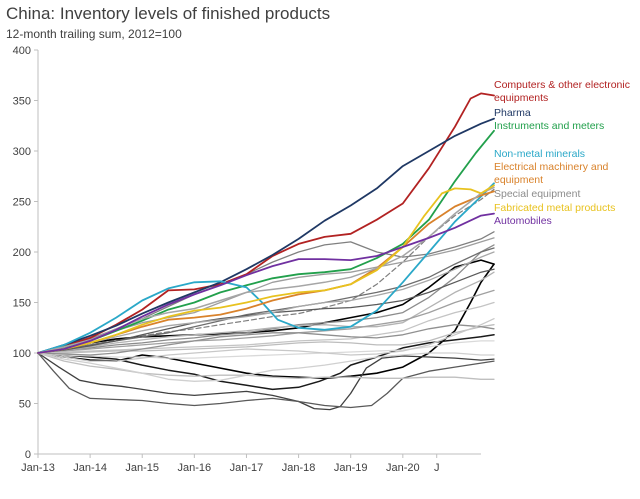  Describe the element at coordinates (551, 167) in the screenshot. I see `legend-label: Electrical machinery and` at that location.